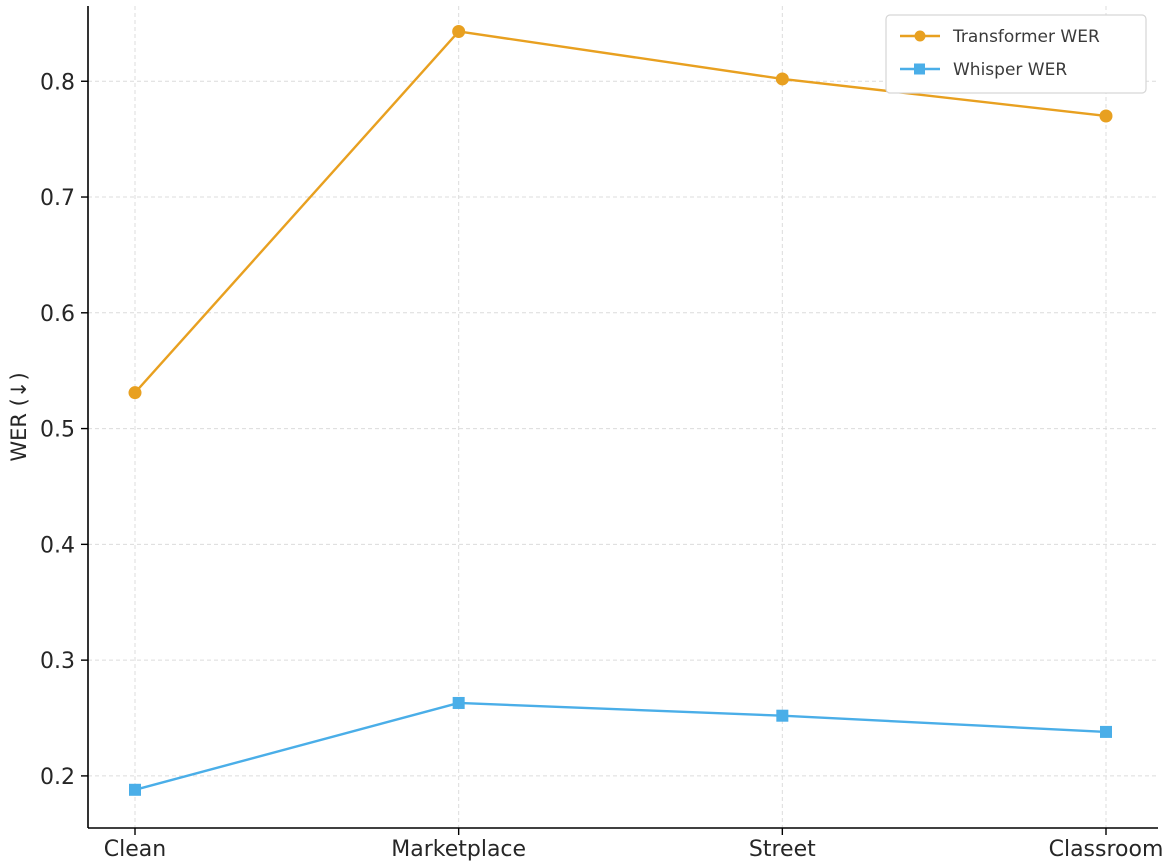 Image resolution: width=1176 pixels, height=868 pixels. I want to click on series-line, so click(620, 746).